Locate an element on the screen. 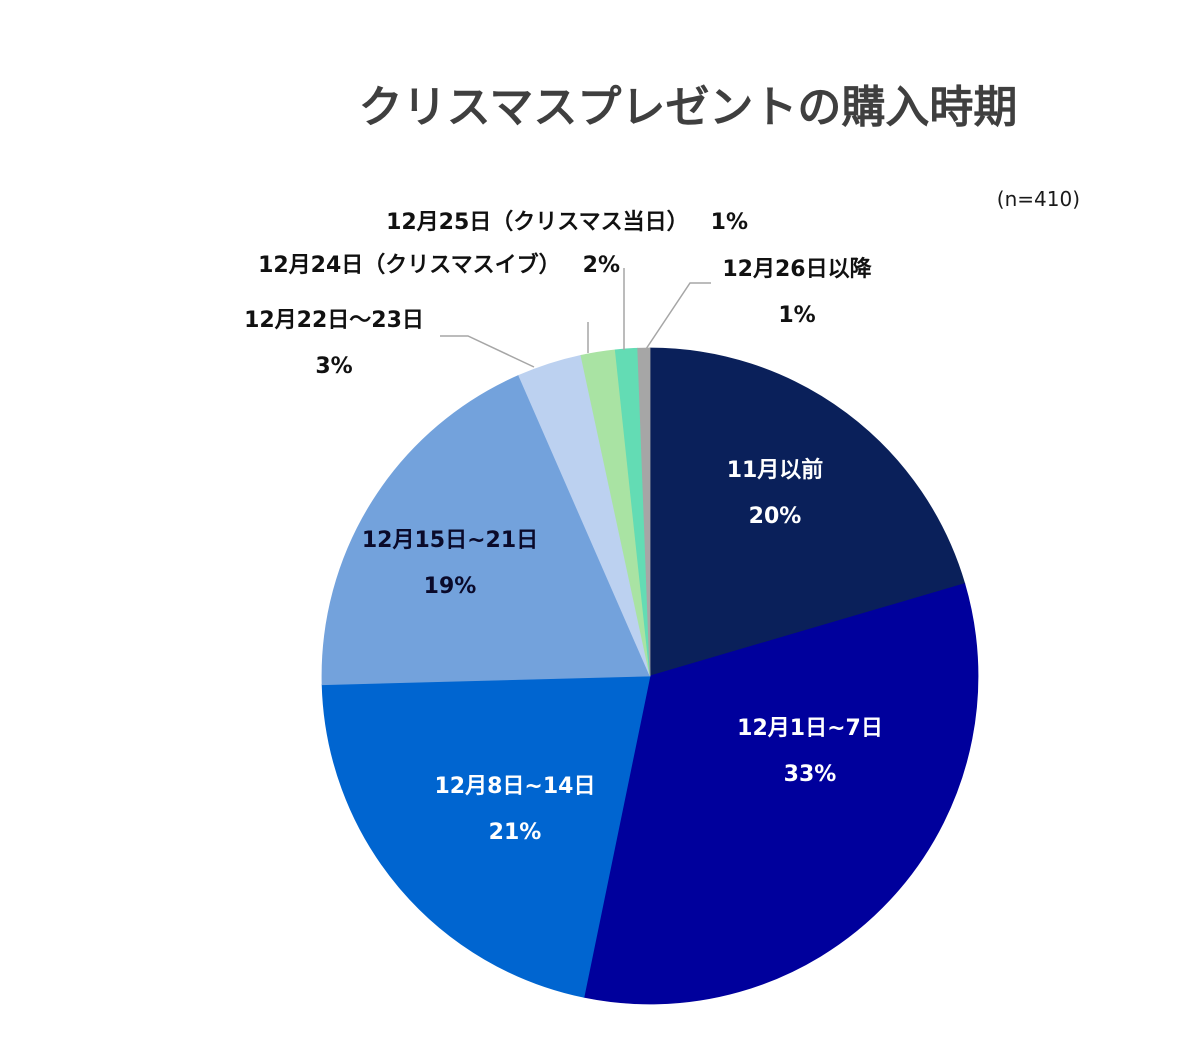 The width and height of the screenshot is (1200, 1062). sample-size-note: (n=410) is located at coordinates (1038, 199).